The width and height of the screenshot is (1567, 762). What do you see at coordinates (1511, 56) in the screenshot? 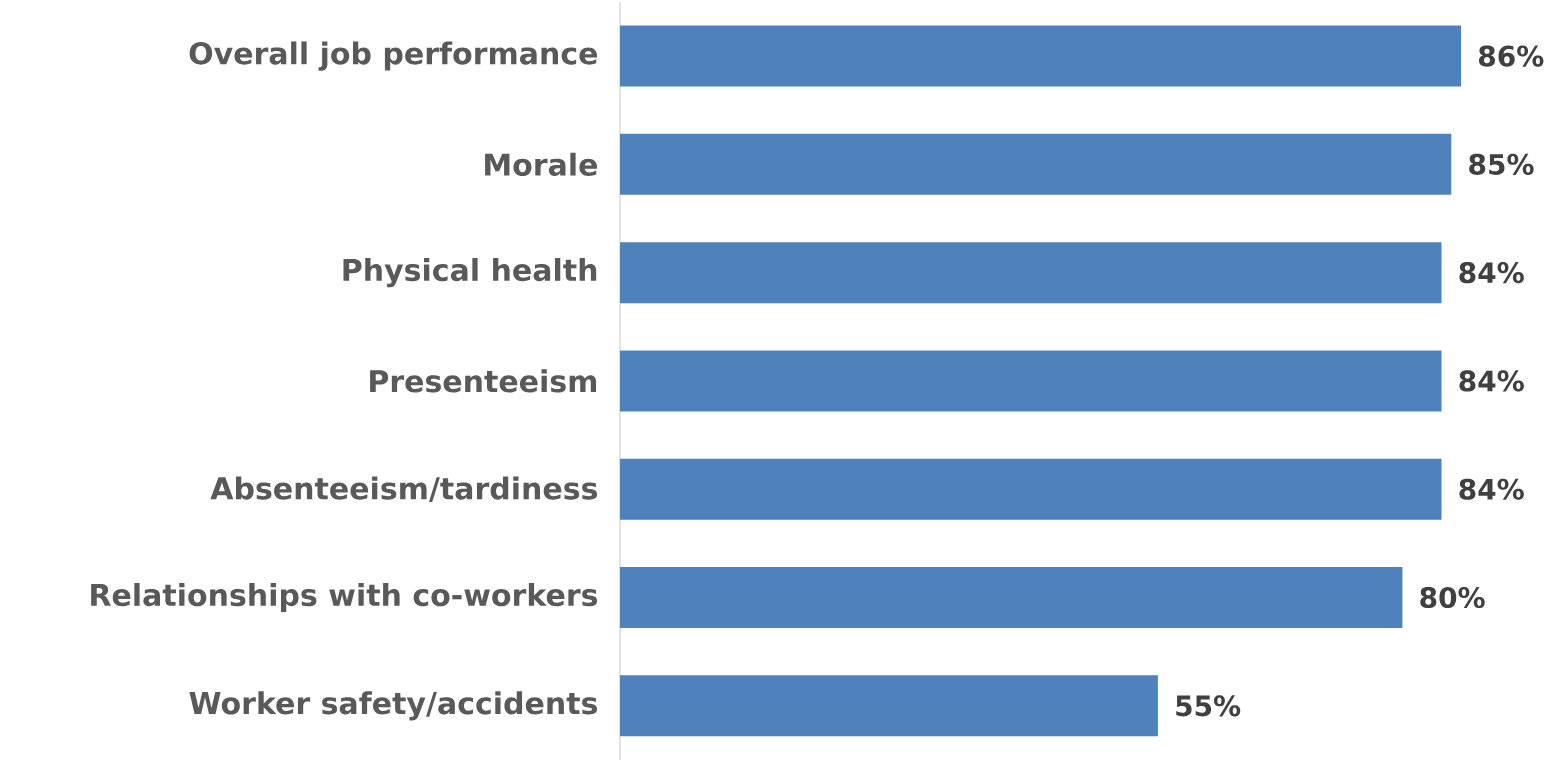
I see `data-label: 86%` at bounding box center [1511, 56].